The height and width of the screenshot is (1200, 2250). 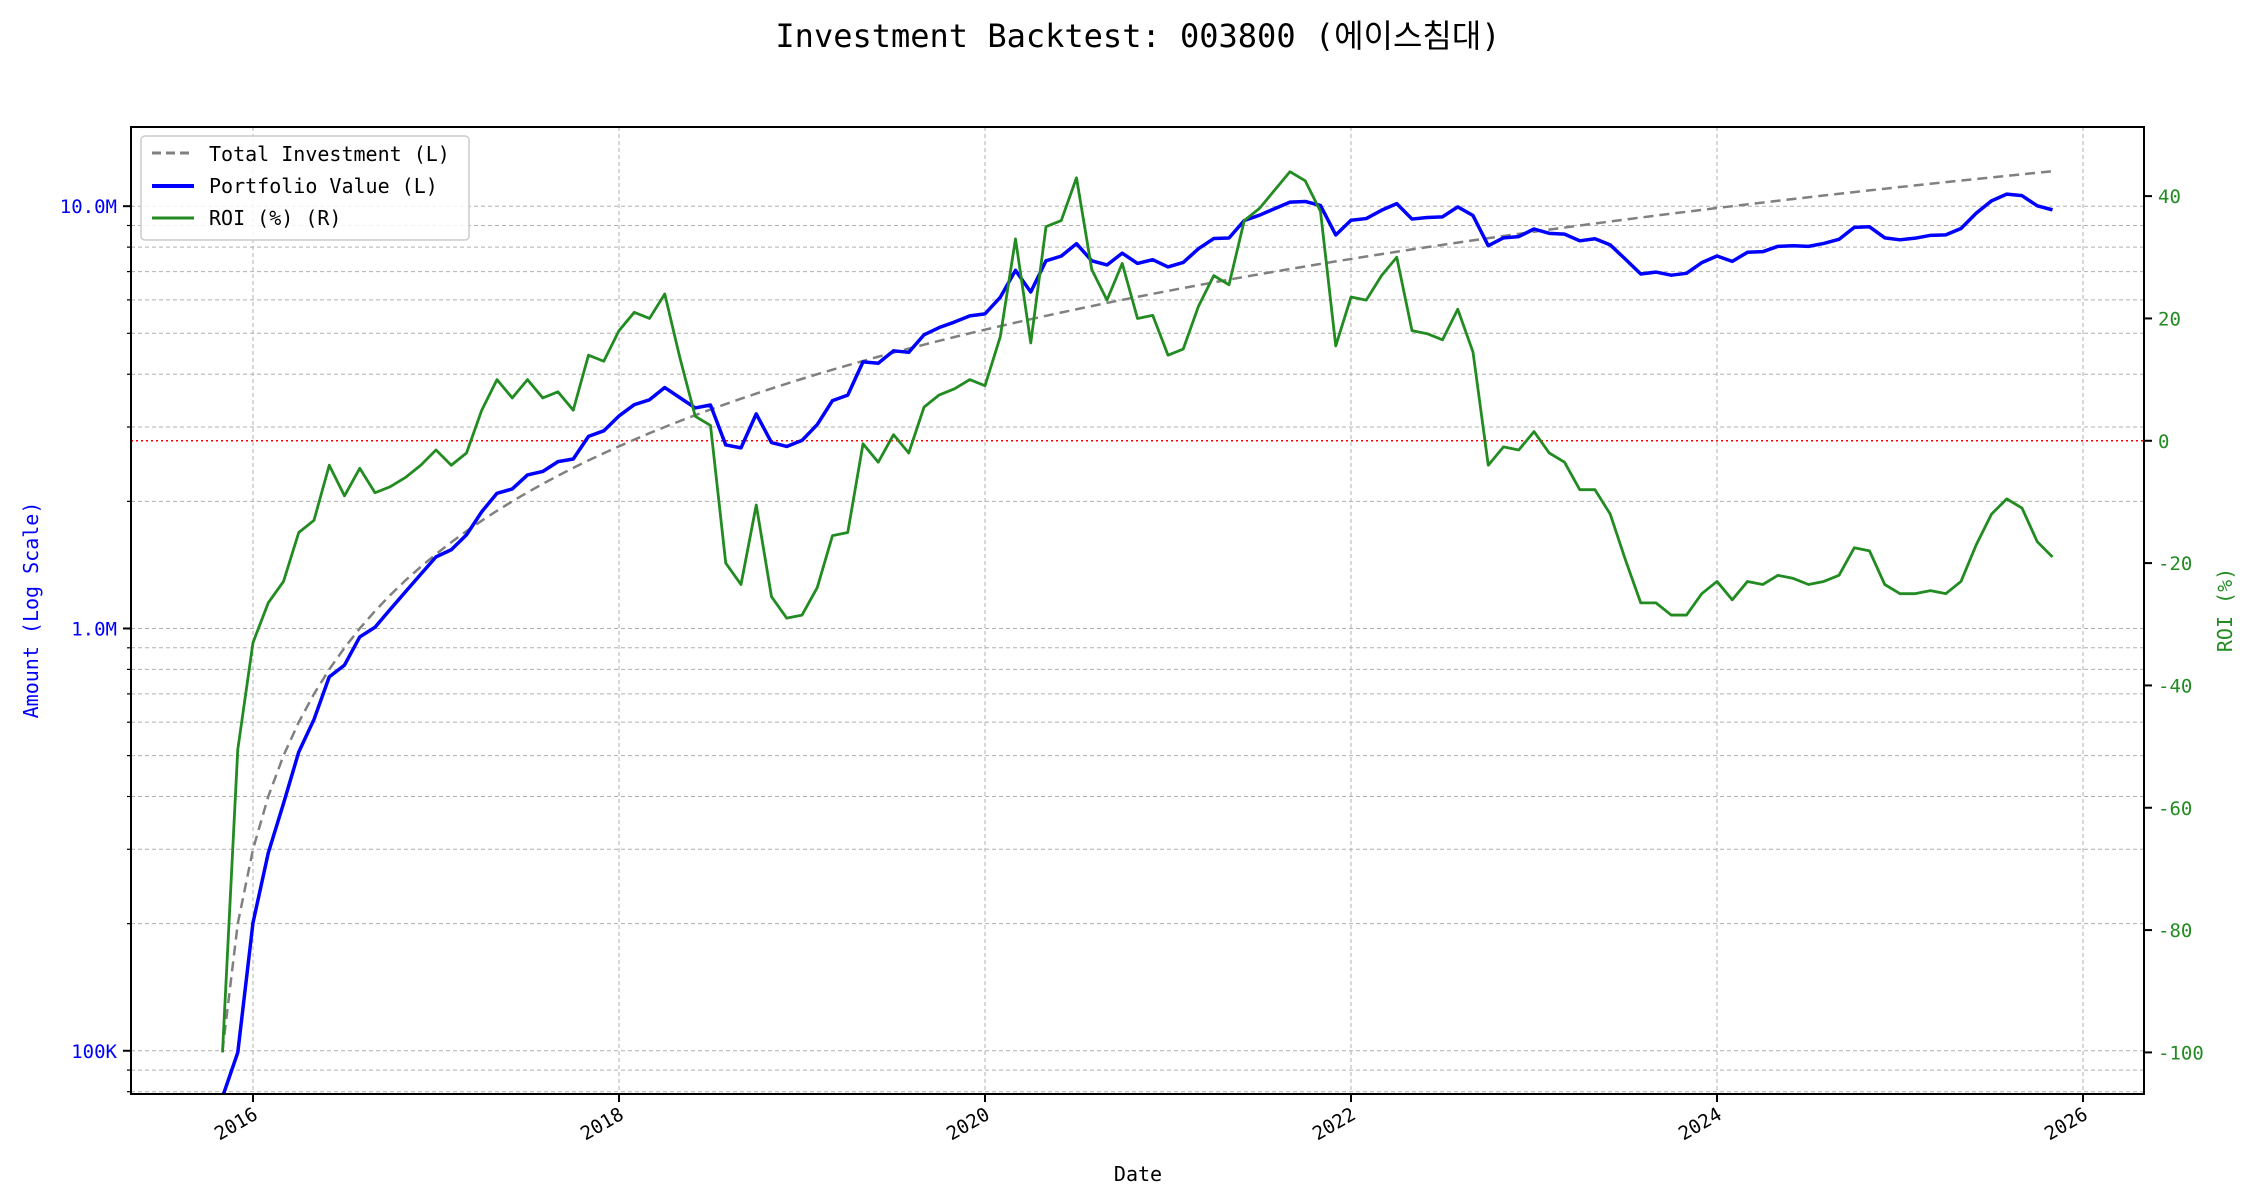 What do you see at coordinates (2175, 931) in the screenshot?
I see `y-right-tick-label: -80` at bounding box center [2175, 931].